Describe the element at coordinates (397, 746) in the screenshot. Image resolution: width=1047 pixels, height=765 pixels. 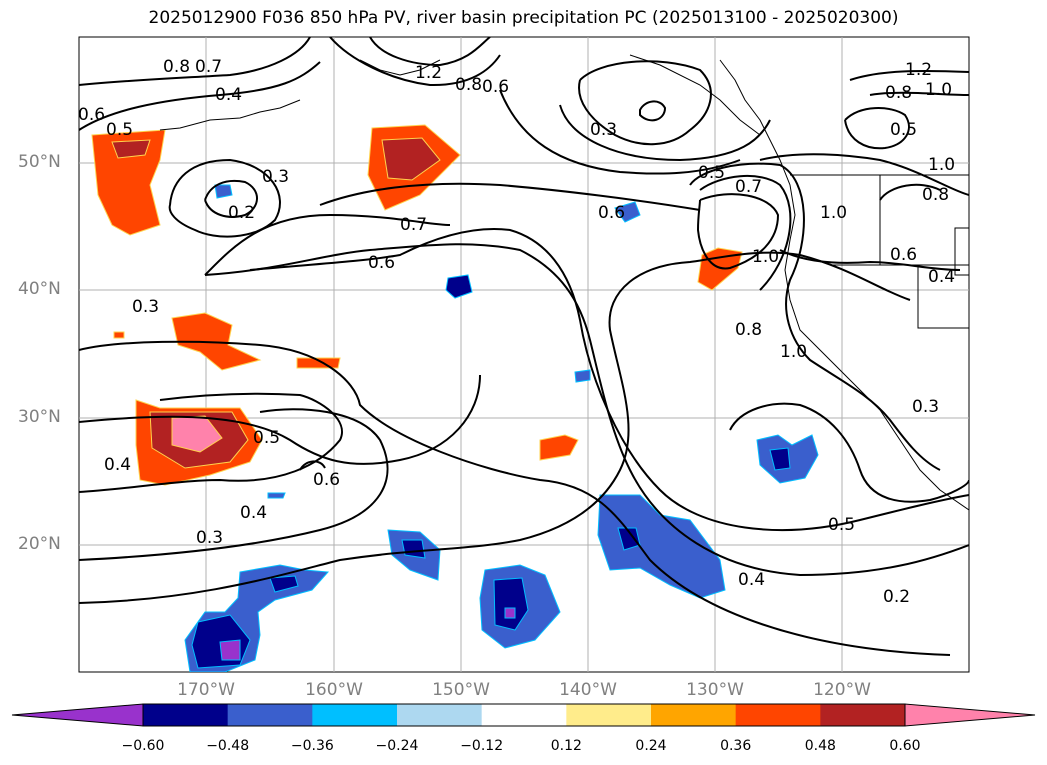
I see `colorbar-tick-label: −0.24` at that location.